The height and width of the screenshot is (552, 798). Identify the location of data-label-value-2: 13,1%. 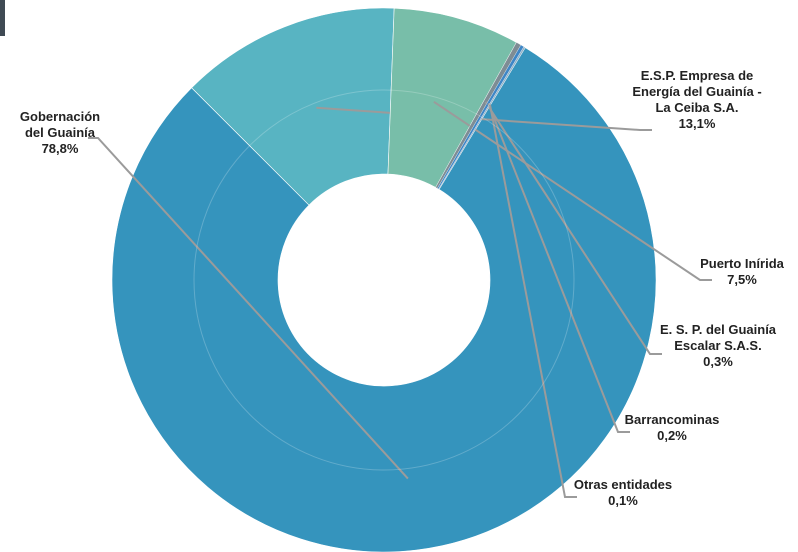
(697, 123).